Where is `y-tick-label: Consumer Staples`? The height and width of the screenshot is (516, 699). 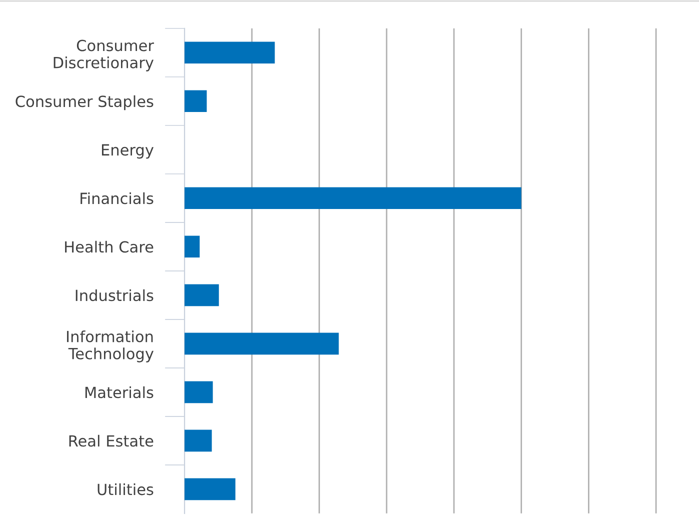 y-tick-label: Consumer Staples is located at coordinates (85, 102).